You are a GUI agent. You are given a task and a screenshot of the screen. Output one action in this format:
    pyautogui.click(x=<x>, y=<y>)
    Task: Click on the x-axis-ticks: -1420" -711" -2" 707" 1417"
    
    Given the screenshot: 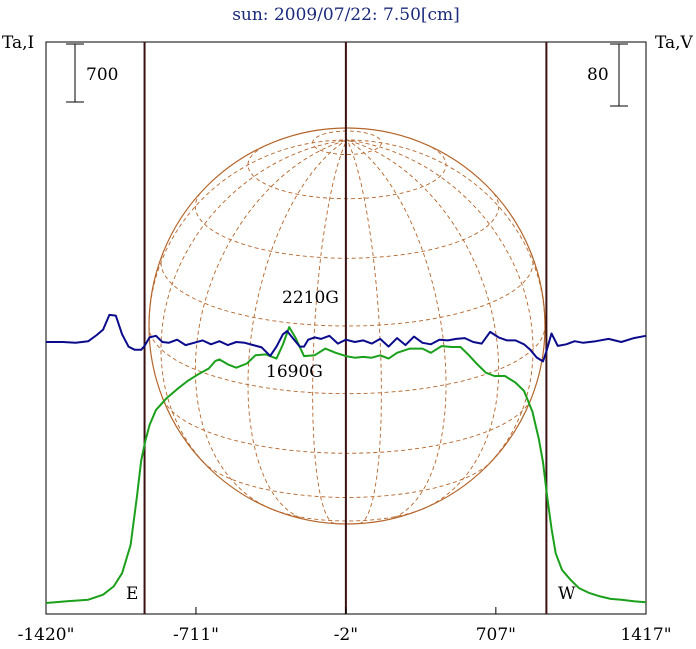 What is the action you would take?
    pyautogui.click(x=345, y=626)
    